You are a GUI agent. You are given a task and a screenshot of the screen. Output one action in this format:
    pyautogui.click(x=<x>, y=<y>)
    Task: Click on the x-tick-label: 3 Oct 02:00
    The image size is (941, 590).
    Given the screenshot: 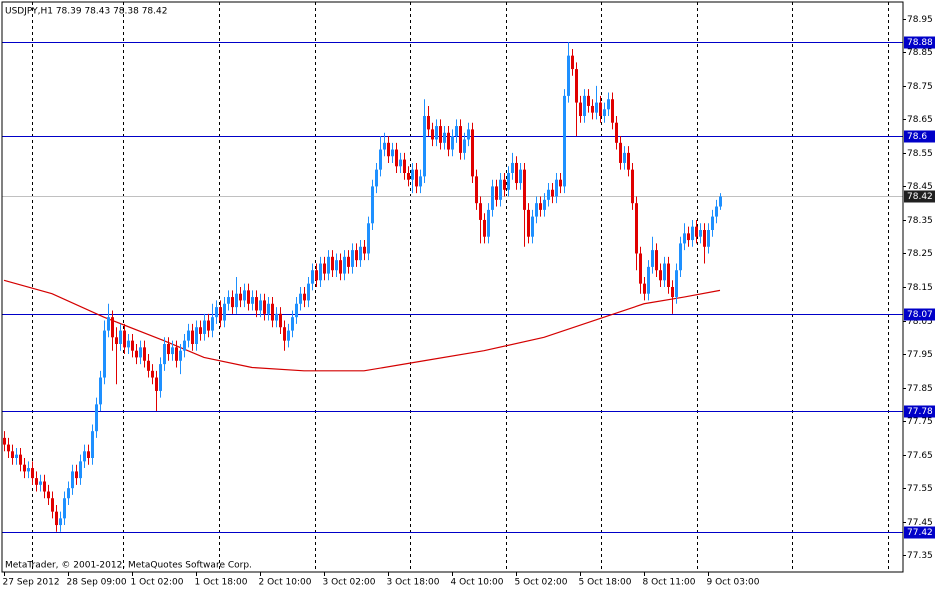 What is the action you would take?
    pyautogui.click(x=349, y=583)
    